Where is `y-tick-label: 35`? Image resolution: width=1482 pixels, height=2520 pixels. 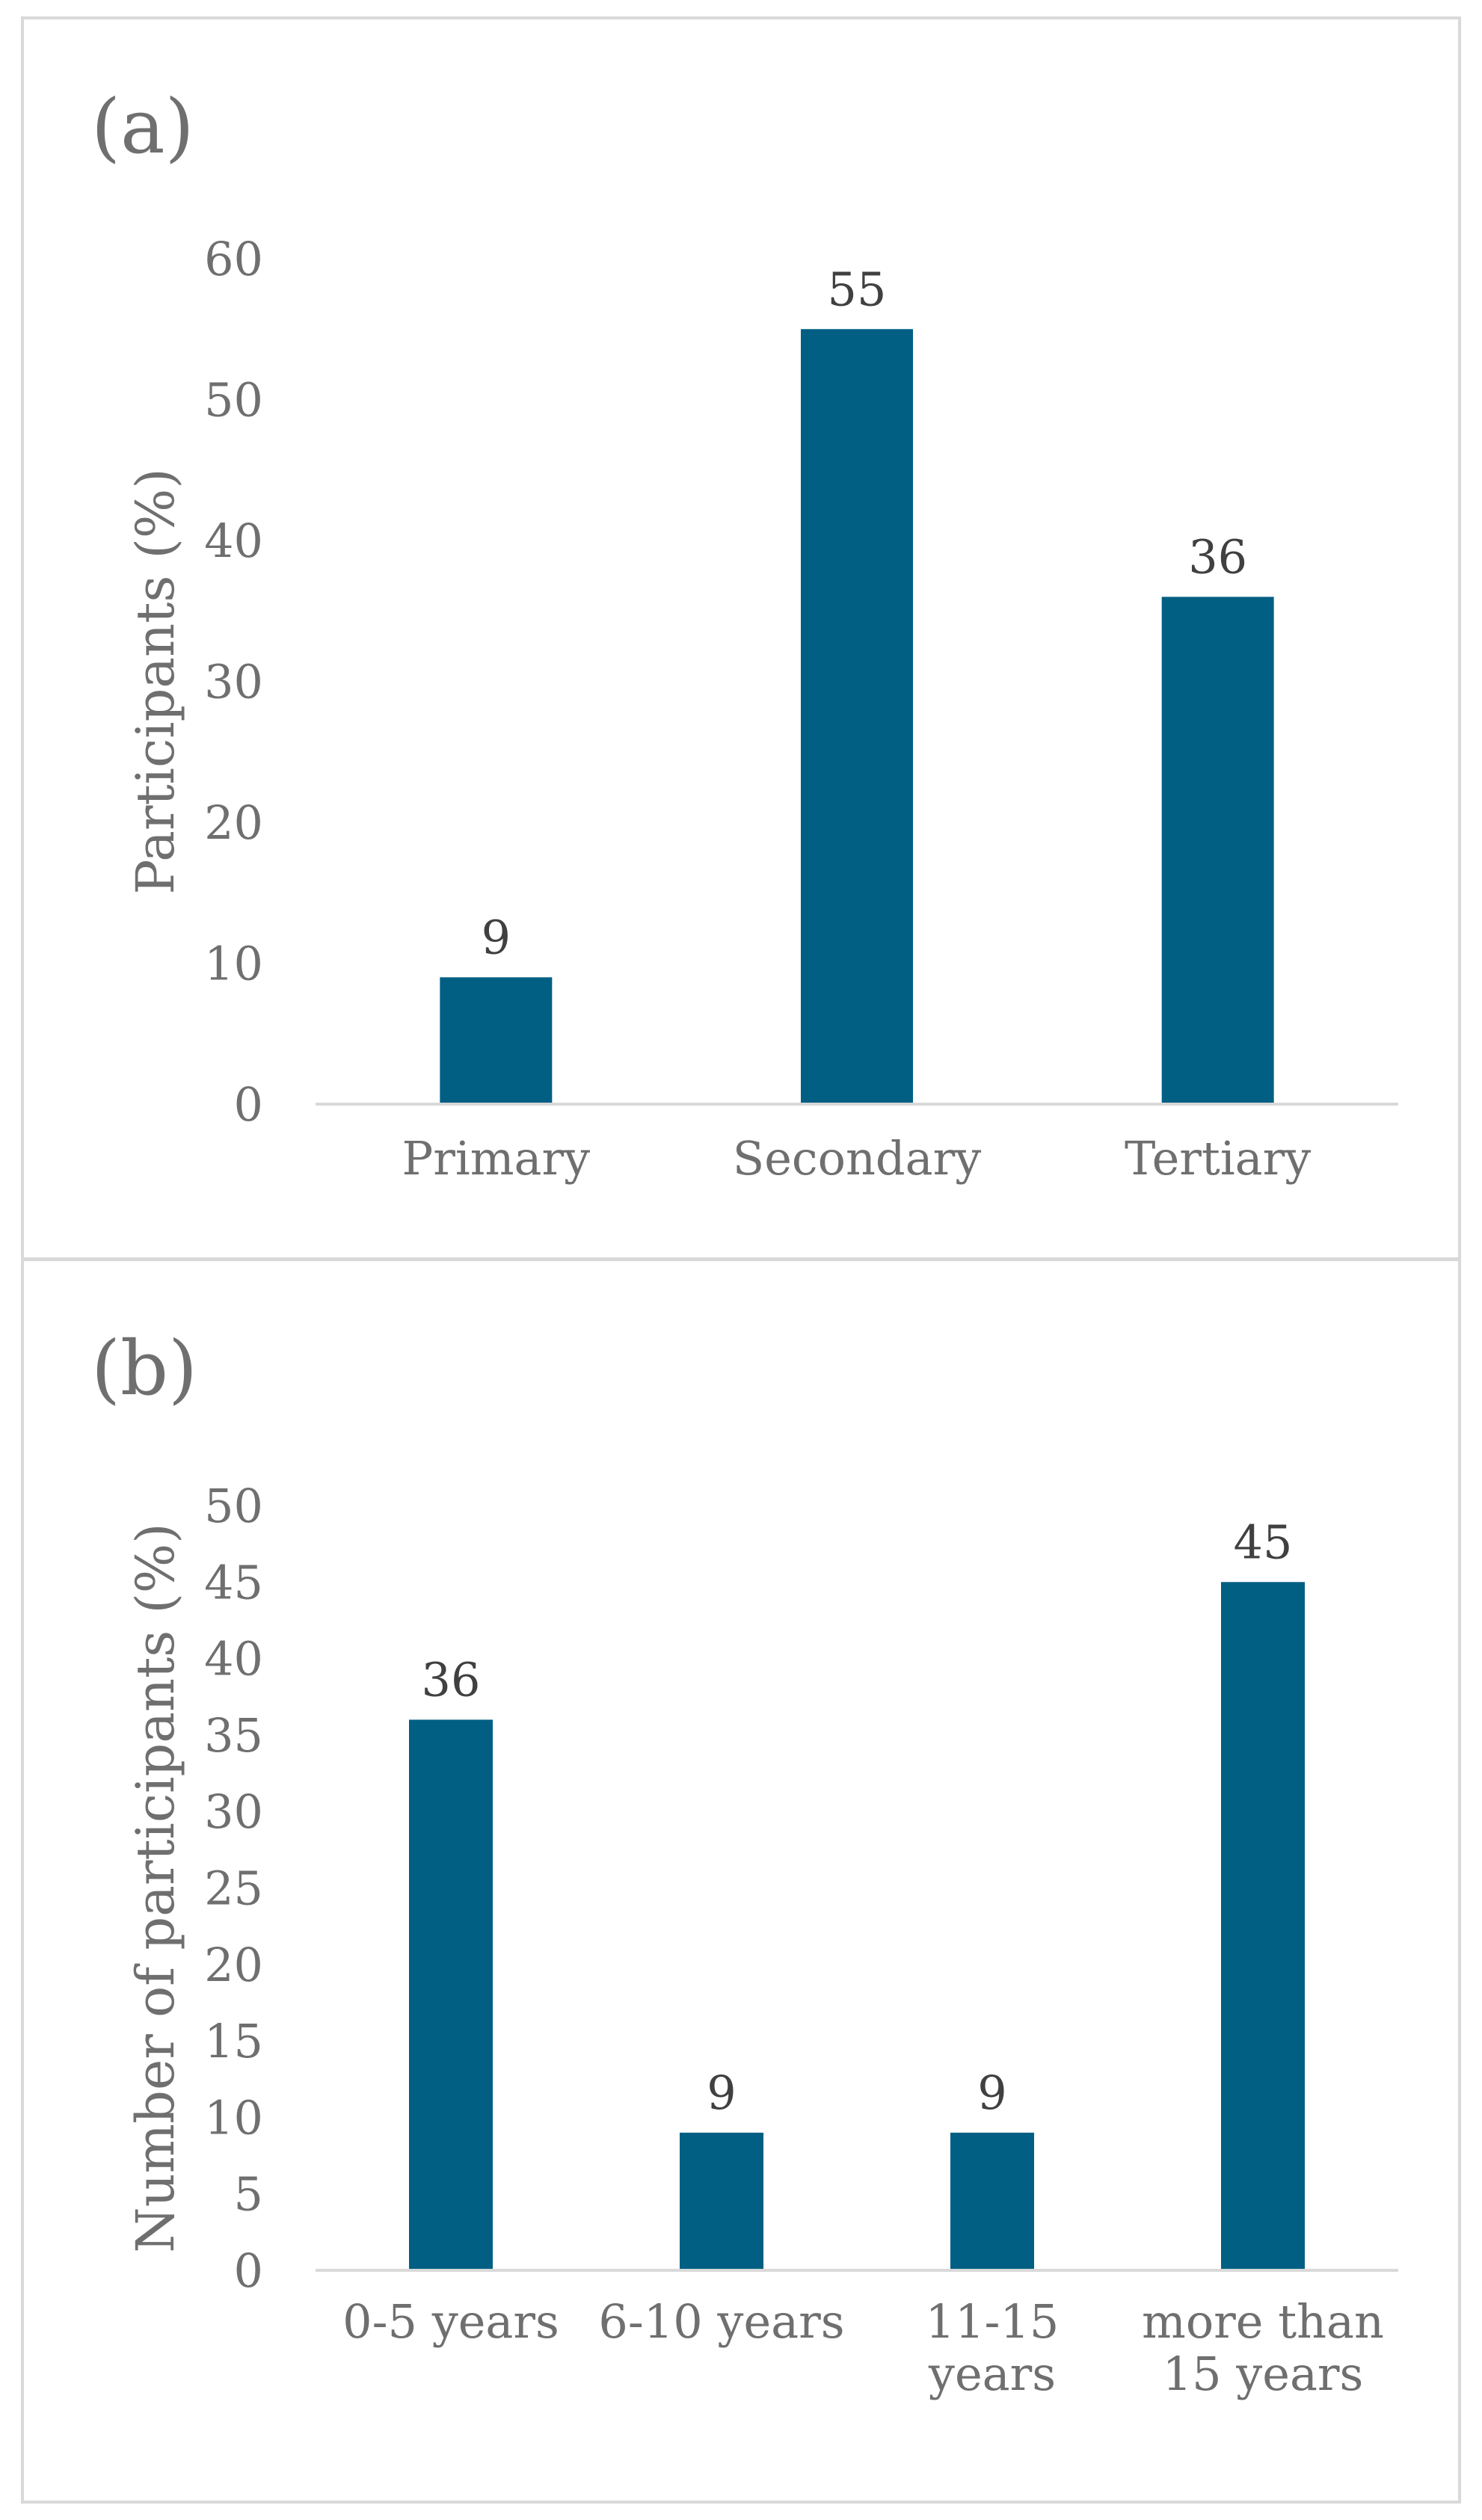 y-tick-label: 35 is located at coordinates (233, 1735).